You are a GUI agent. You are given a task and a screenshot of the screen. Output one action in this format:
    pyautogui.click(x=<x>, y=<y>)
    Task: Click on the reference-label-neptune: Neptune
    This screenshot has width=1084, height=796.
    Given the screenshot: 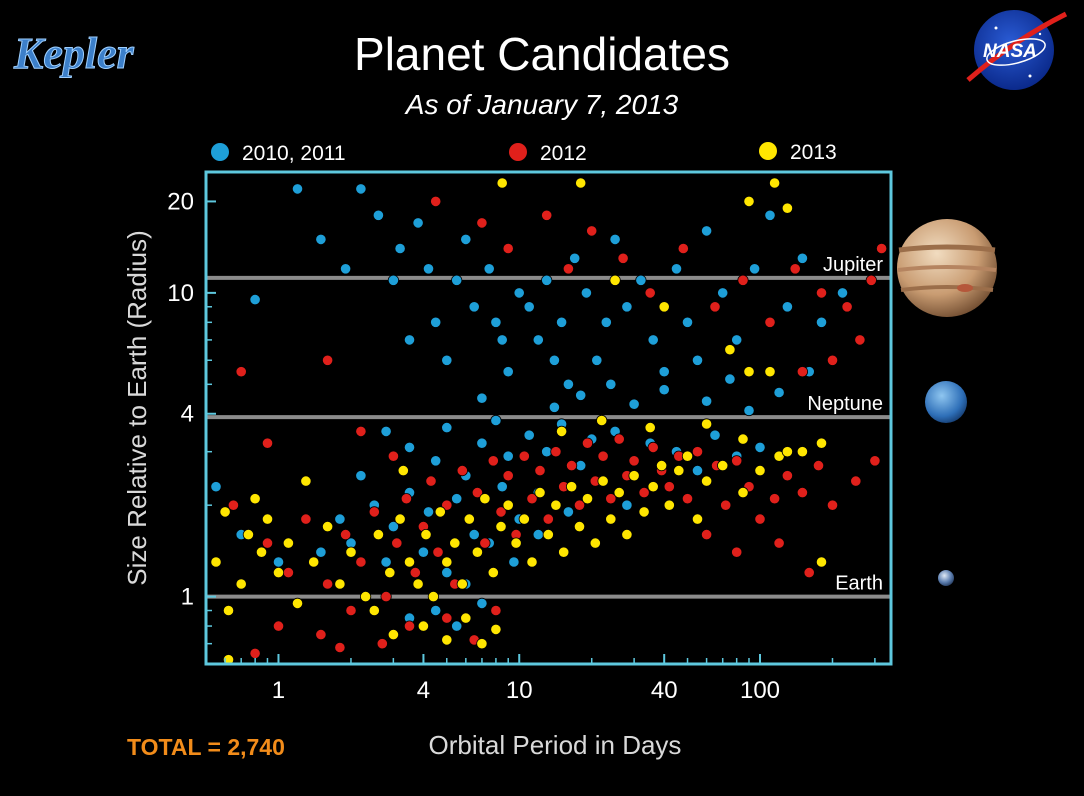 What is the action you would take?
    pyautogui.click(x=845, y=404)
    